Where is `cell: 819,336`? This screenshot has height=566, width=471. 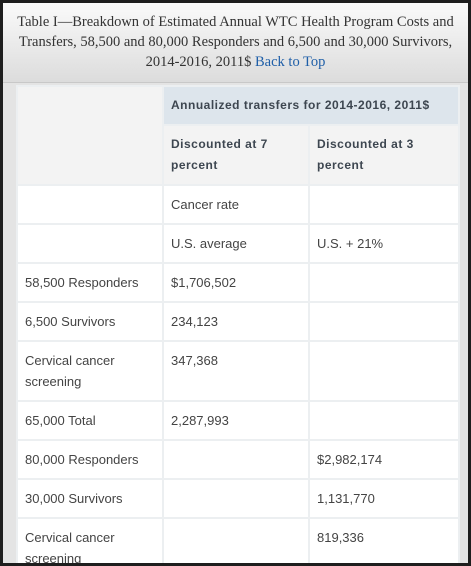 cell: 819,336 is located at coordinates (384, 540).